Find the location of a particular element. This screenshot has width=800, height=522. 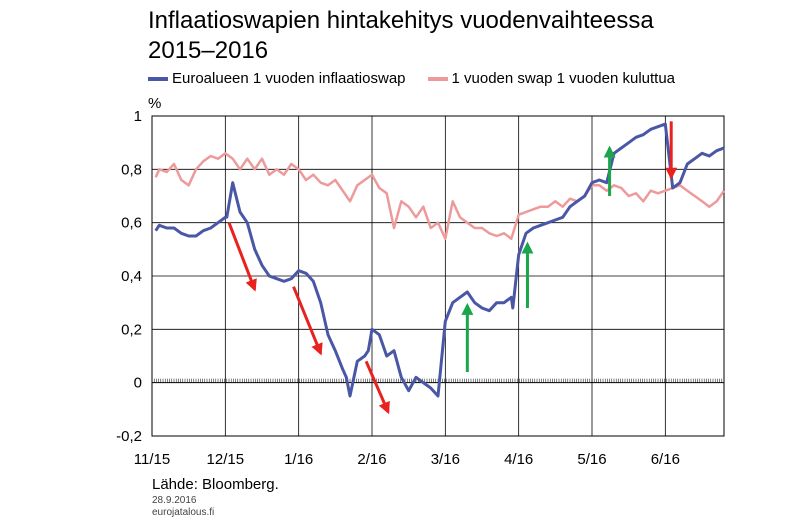

chart-title-line2: 2015–2016 is located at coordinates (208, 50).